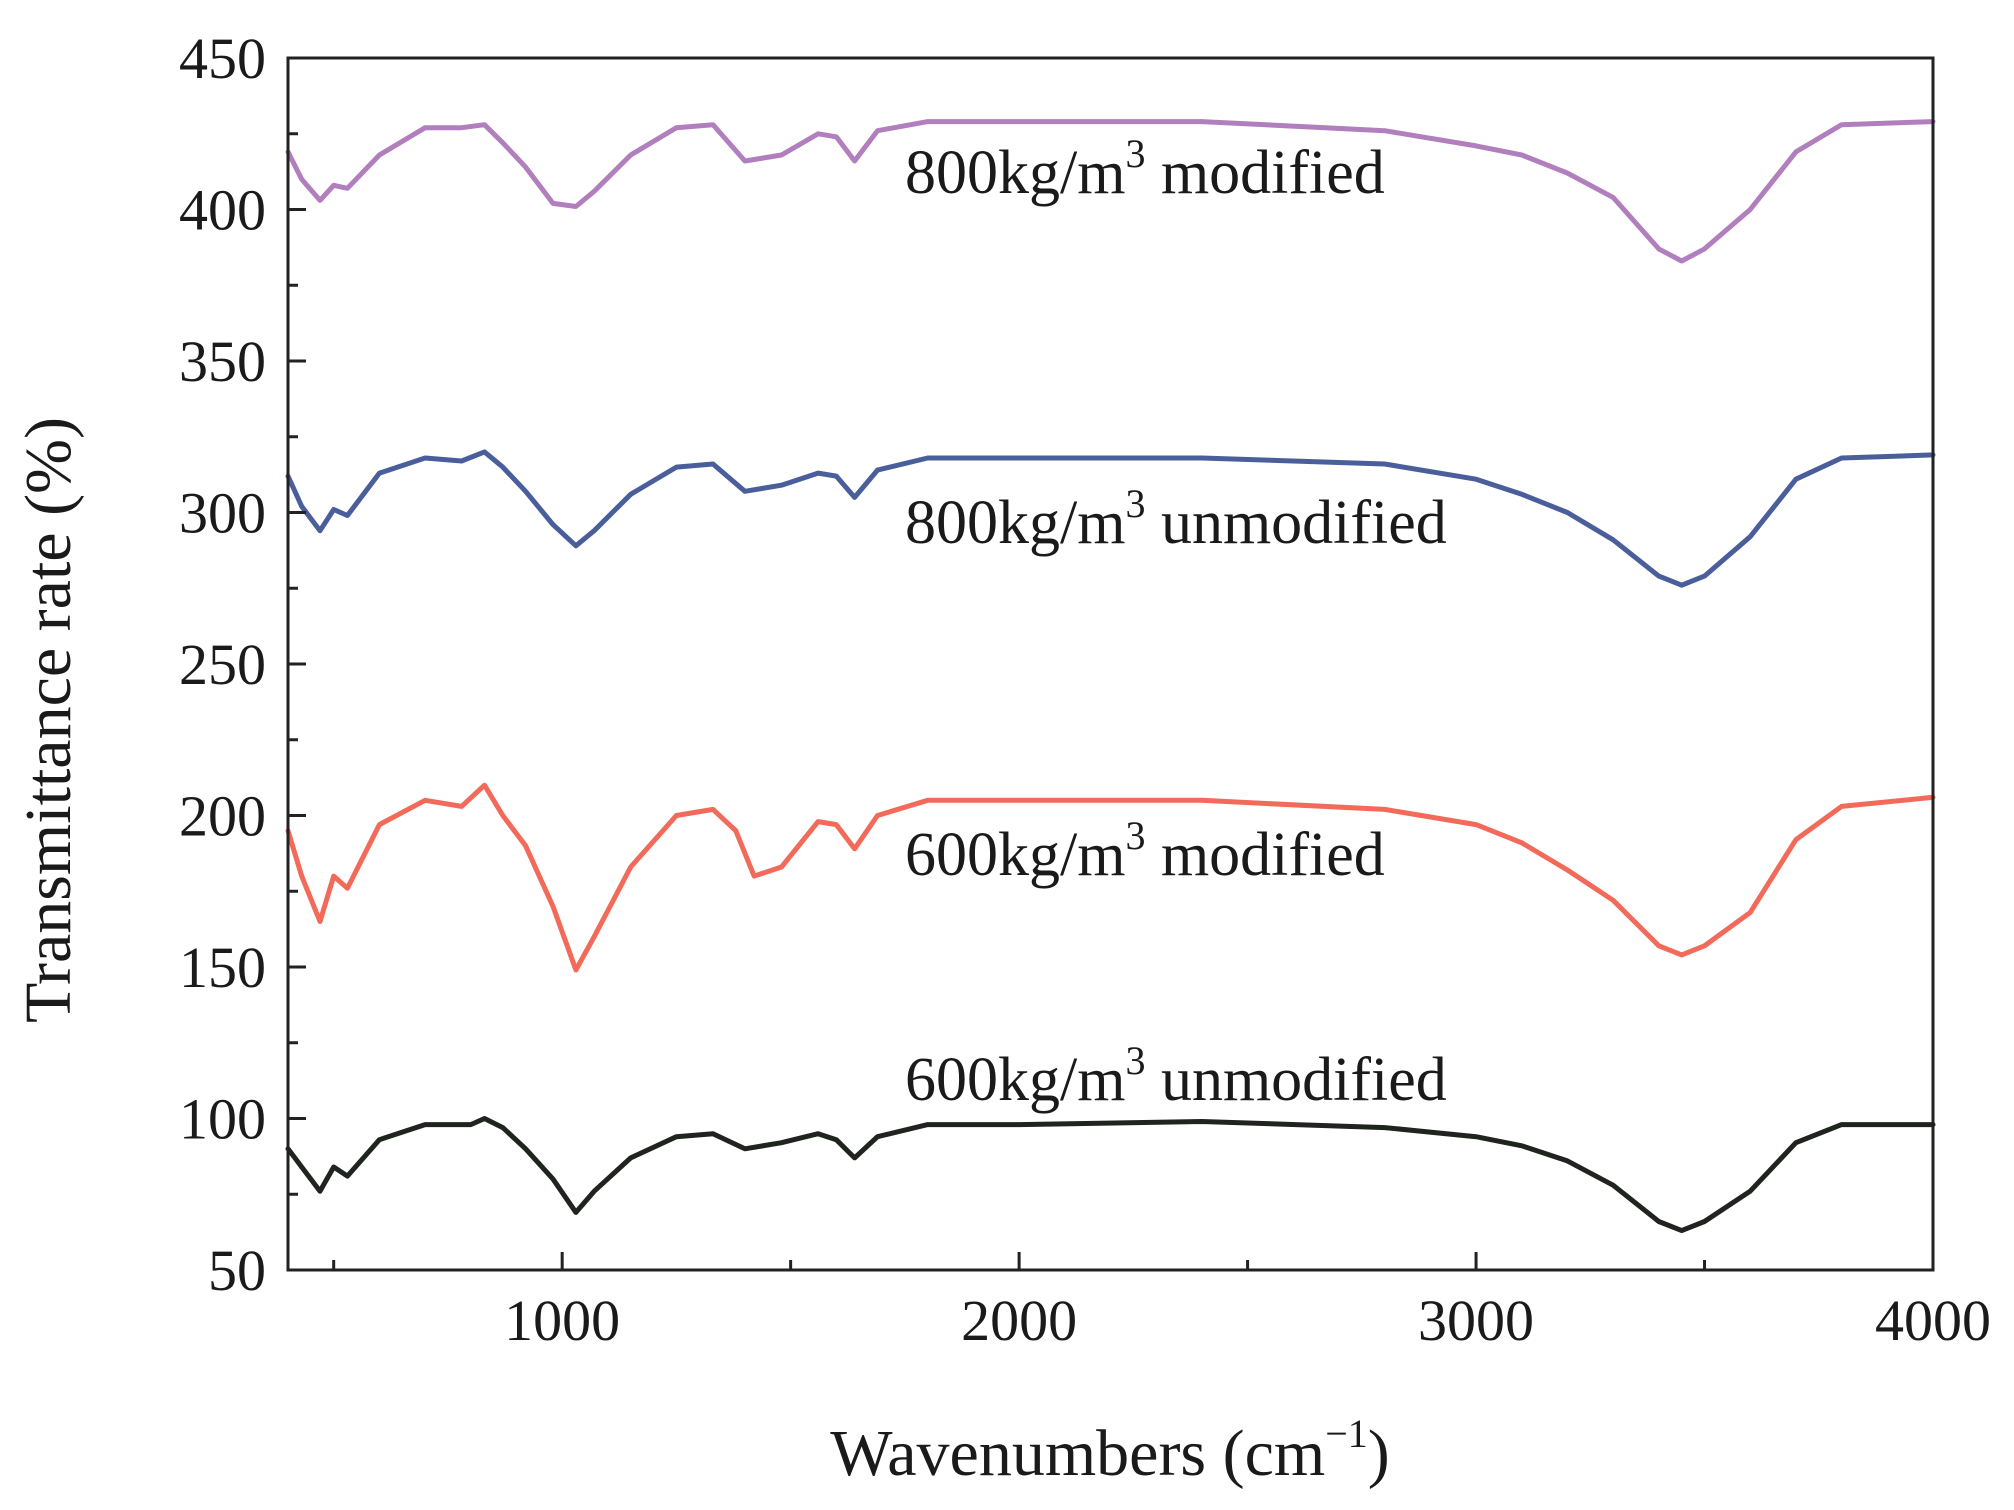 This screenshot has width=2014, height=1510. I want to click on series-label-2: 800kg/m3 unmodified, so click(1176, 519).